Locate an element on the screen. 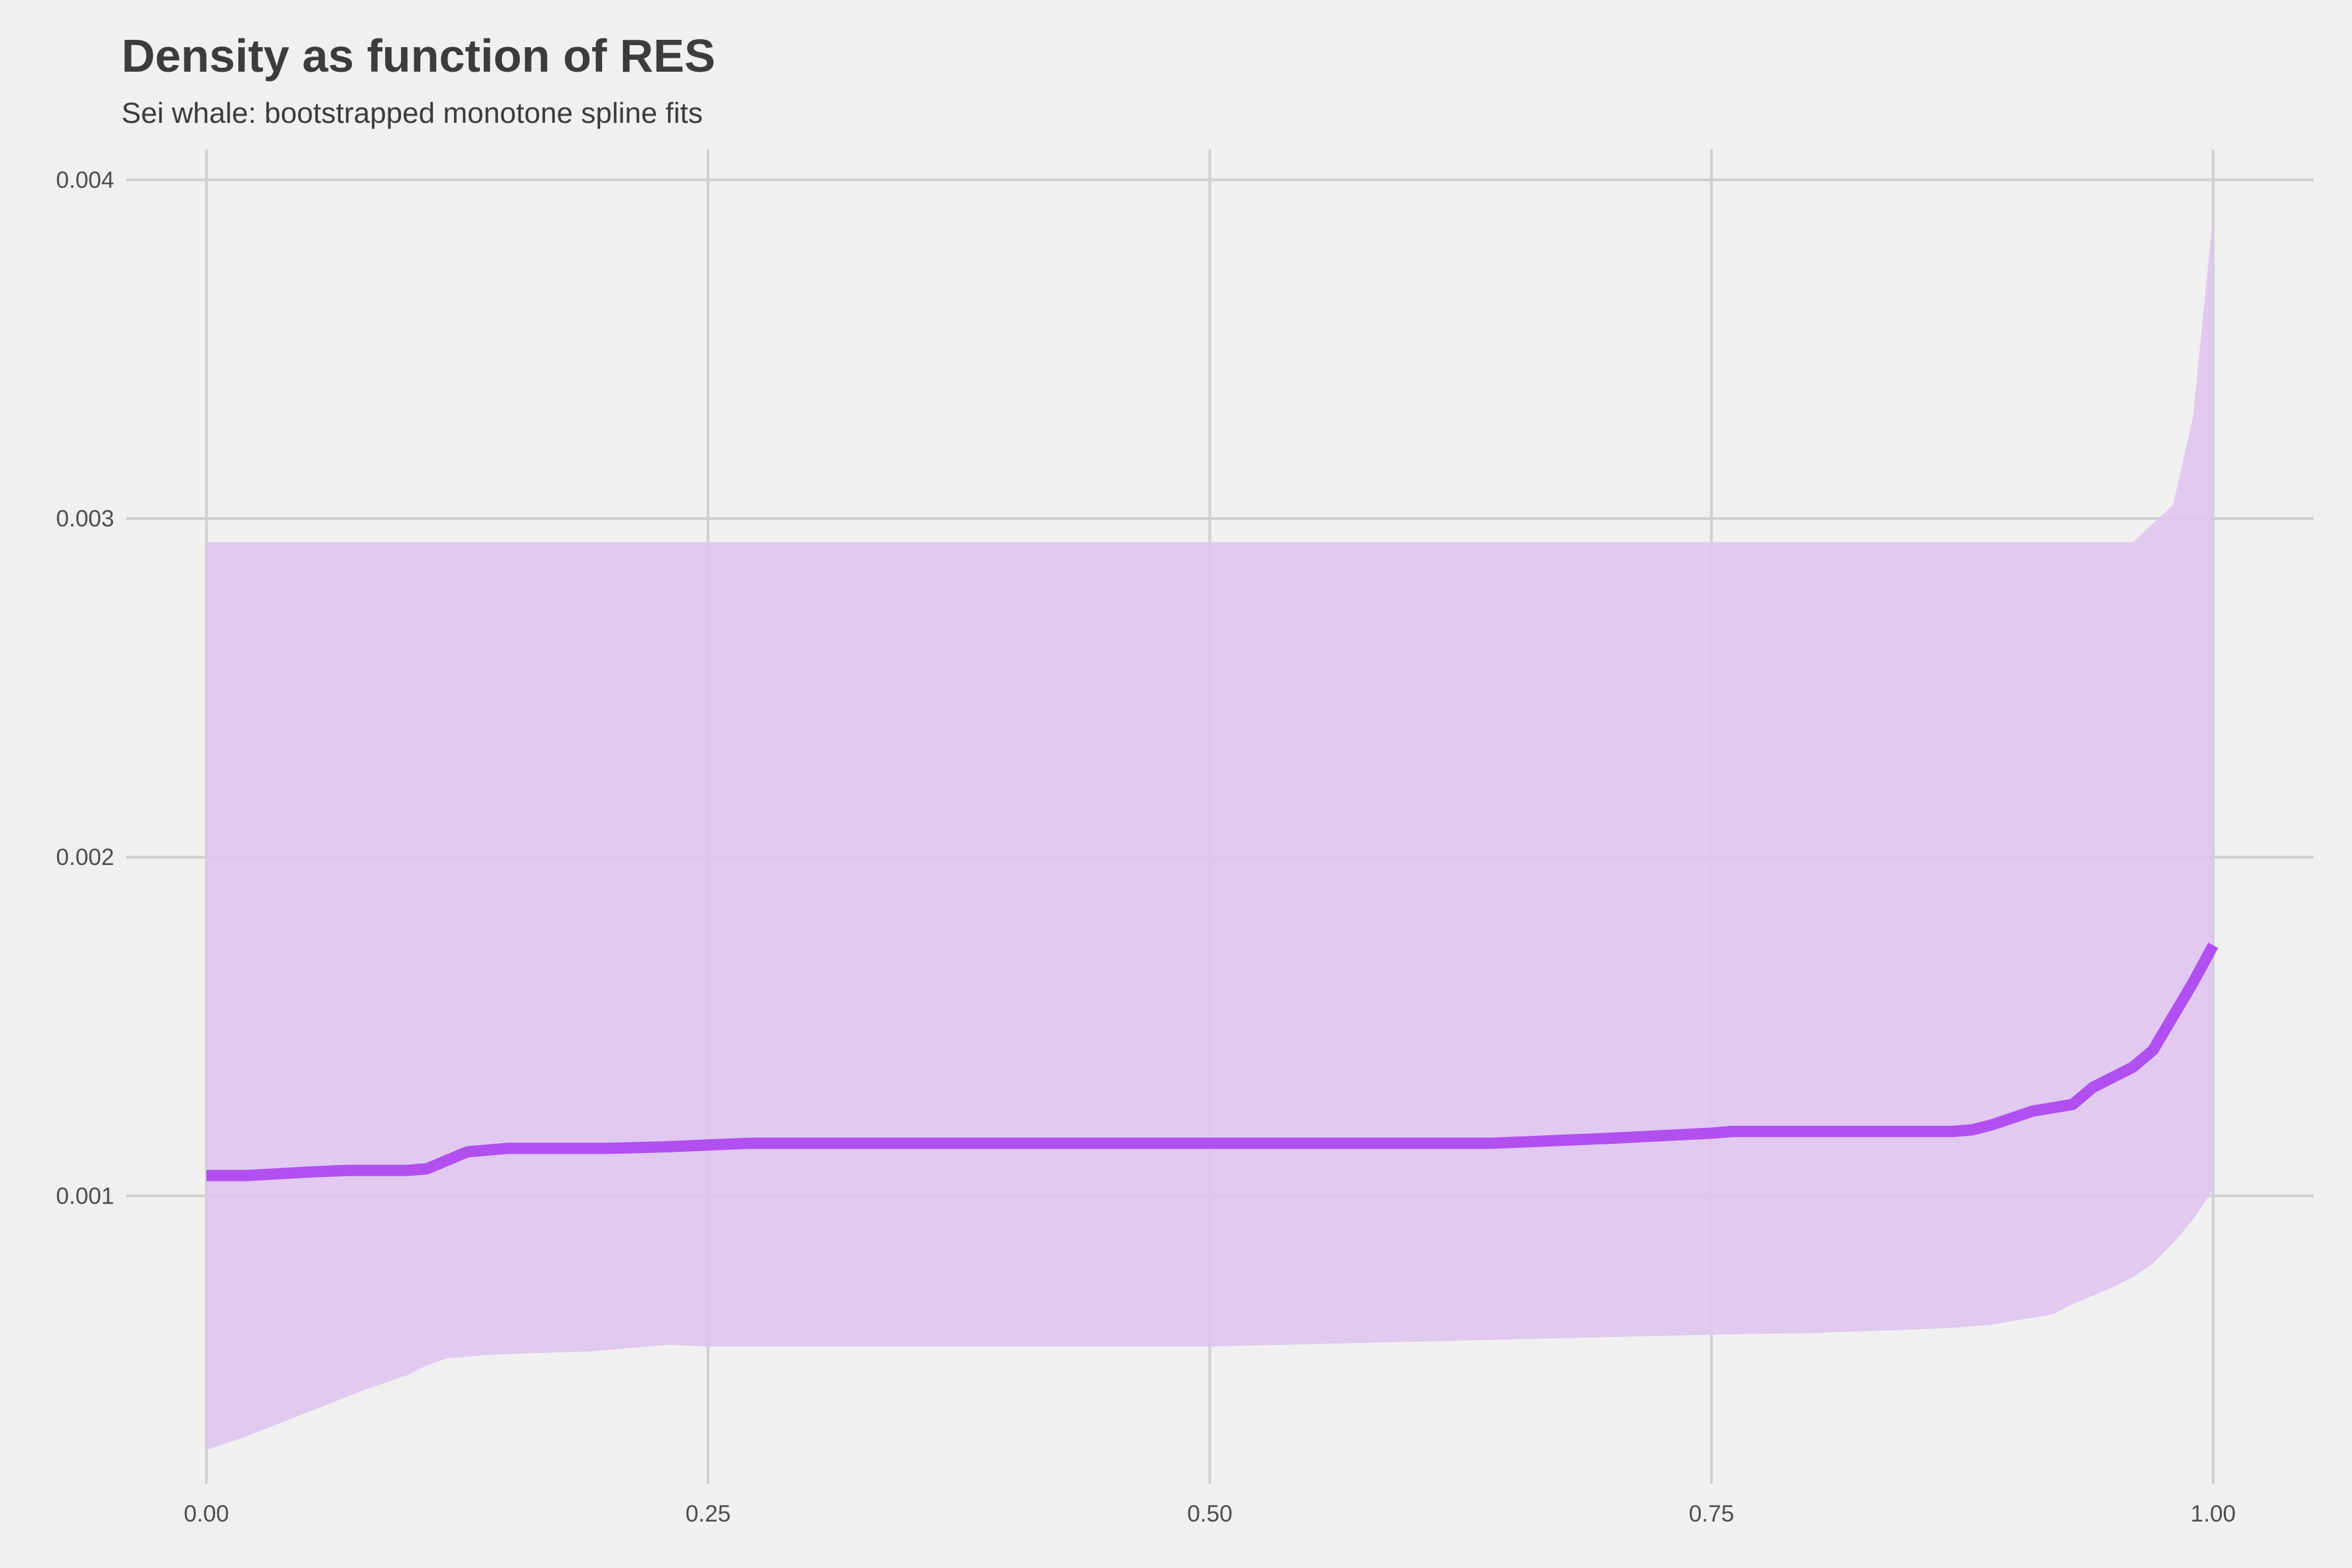 The width and height of the screenshot is (2352, 1568). x-tick-label: 0.50 is located at coordinates (1210, 1514).